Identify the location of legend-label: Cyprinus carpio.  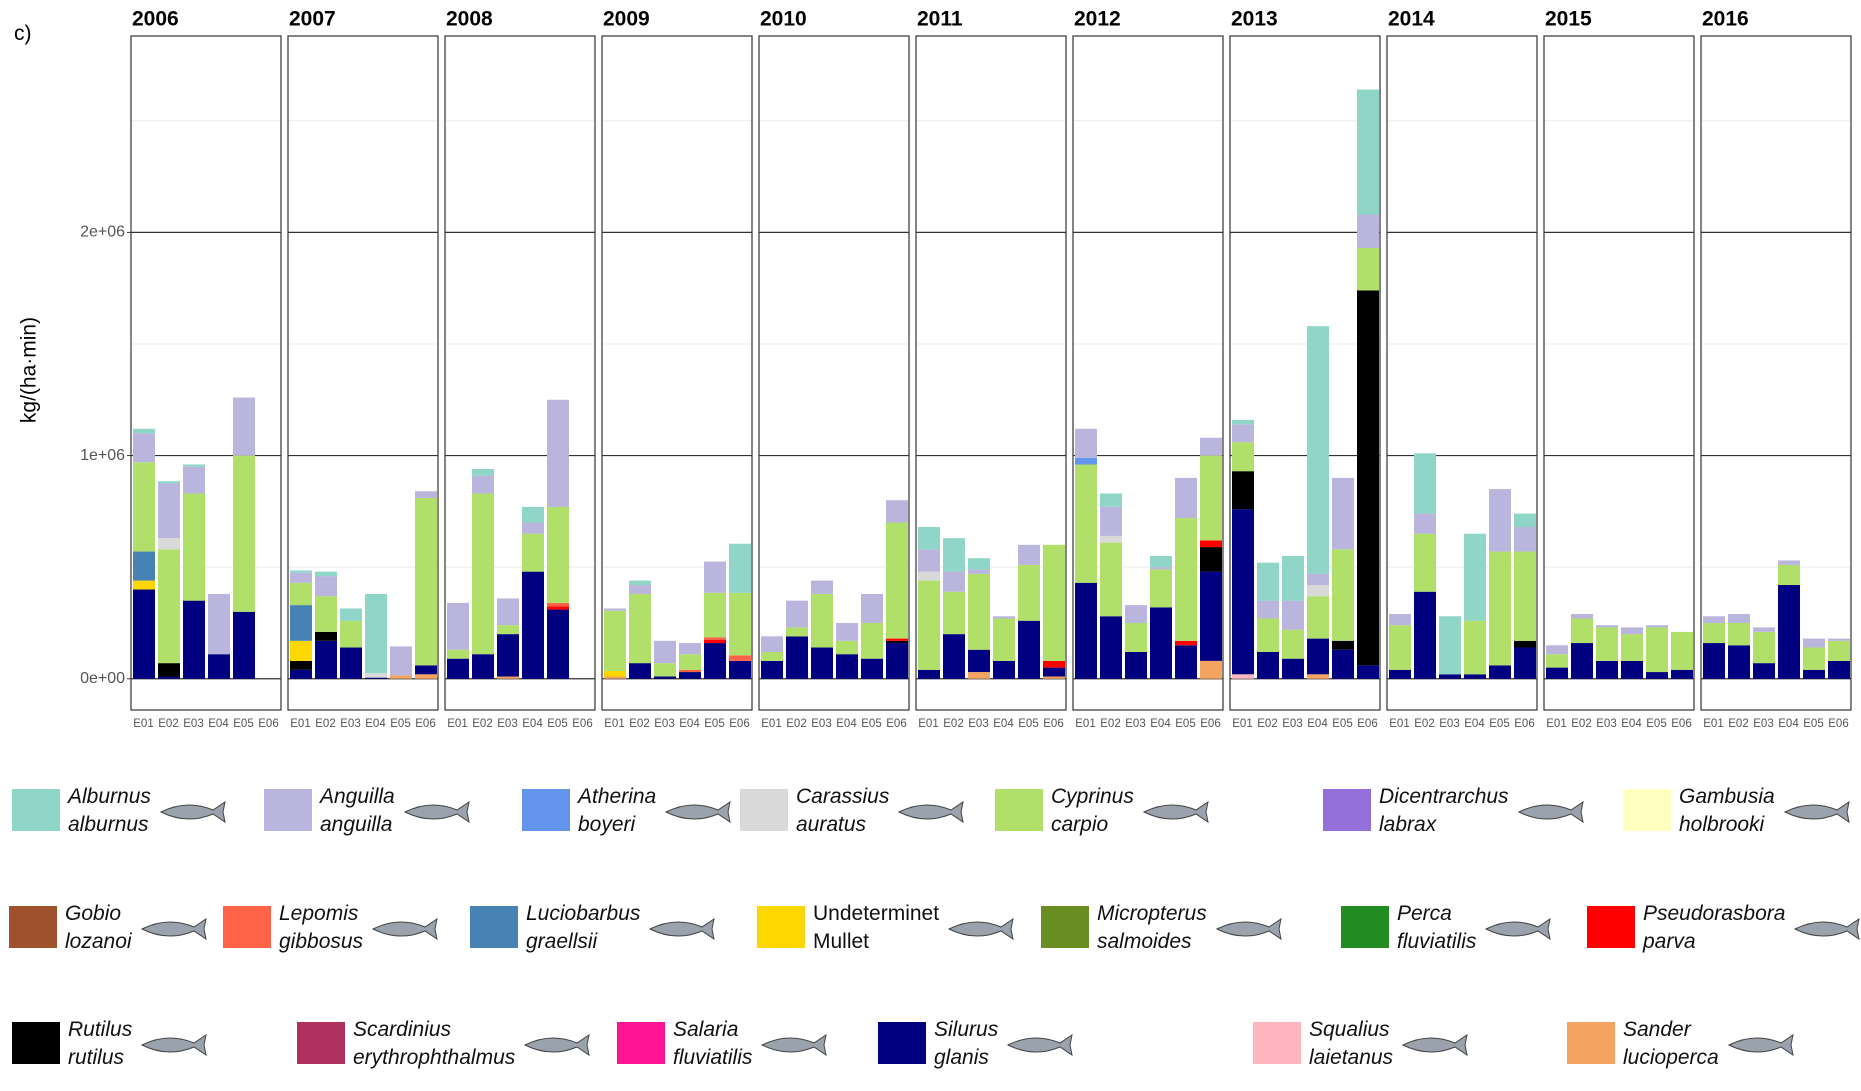
(1092, 810).